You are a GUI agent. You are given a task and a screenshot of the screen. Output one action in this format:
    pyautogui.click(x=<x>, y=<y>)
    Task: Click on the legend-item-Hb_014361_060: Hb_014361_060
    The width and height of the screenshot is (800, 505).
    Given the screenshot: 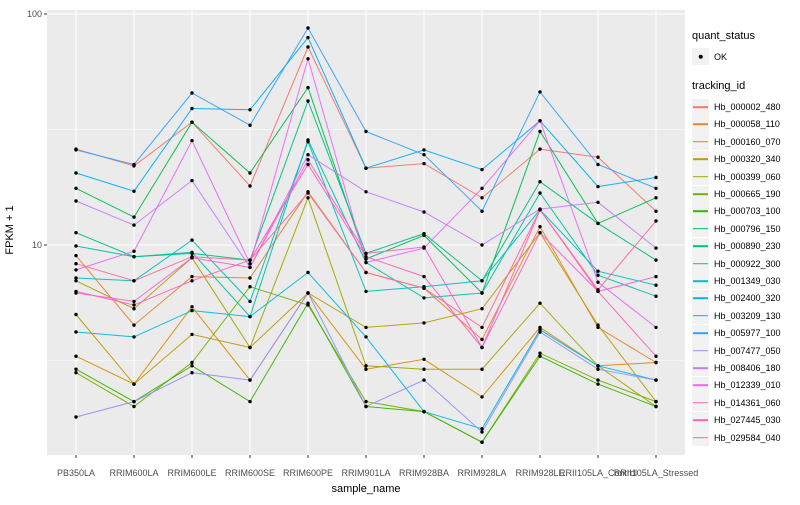 What is the action you would take?
    pyautogui.click(x=745, y=403)
    